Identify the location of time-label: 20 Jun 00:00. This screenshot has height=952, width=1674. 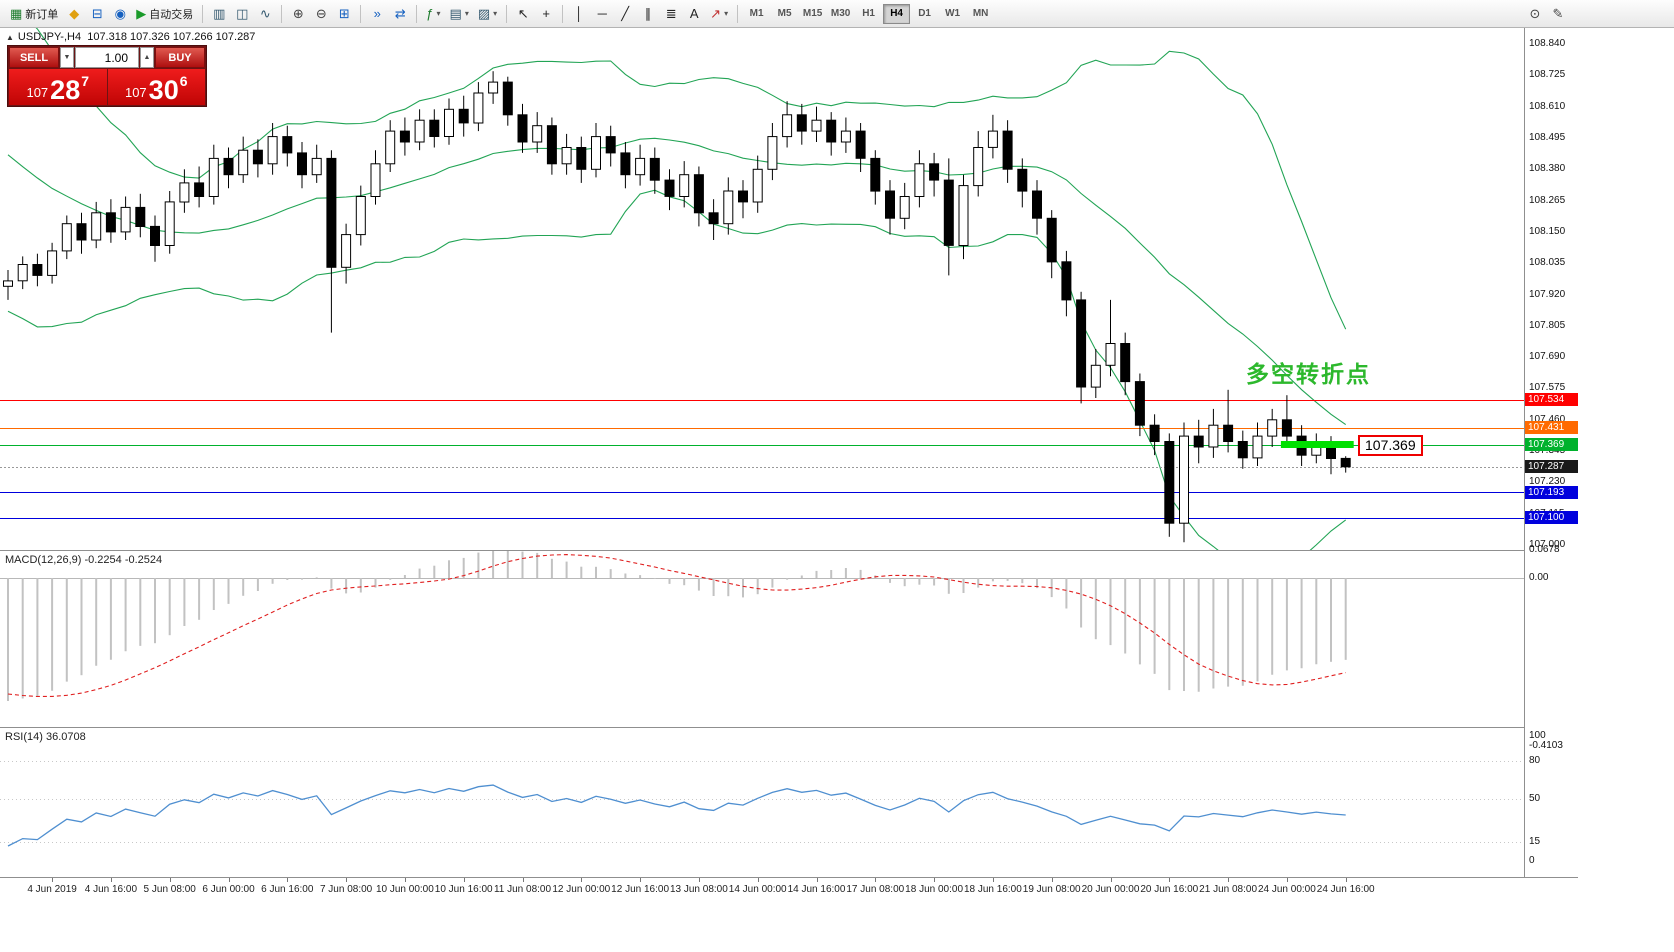
(1110, 889).